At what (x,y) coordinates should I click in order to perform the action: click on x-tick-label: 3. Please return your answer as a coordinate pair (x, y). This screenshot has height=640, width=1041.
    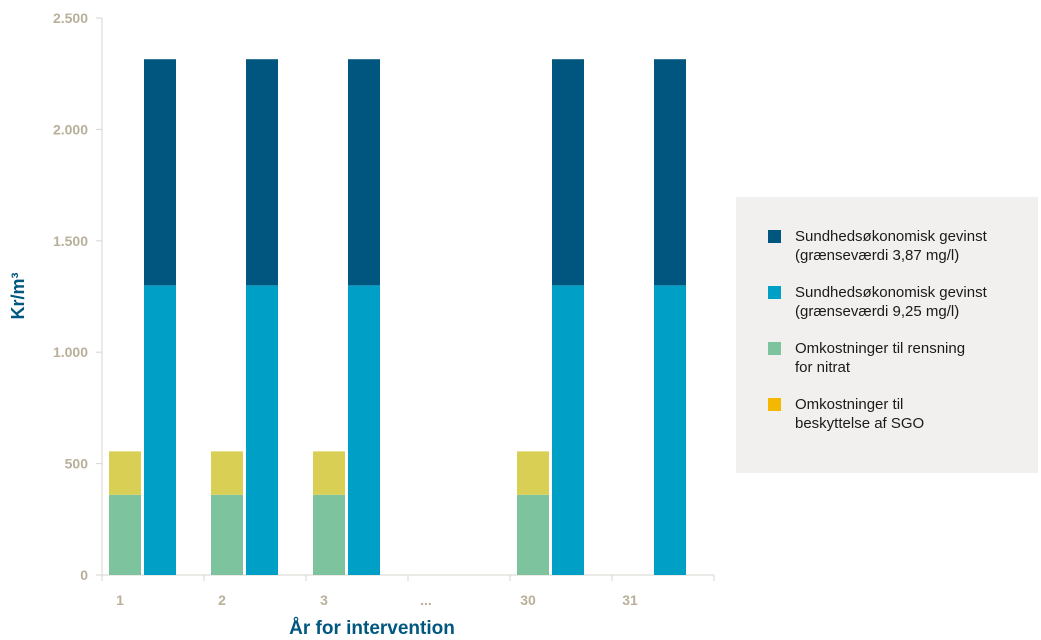
    Looking at the image, I should click on (324, 600).